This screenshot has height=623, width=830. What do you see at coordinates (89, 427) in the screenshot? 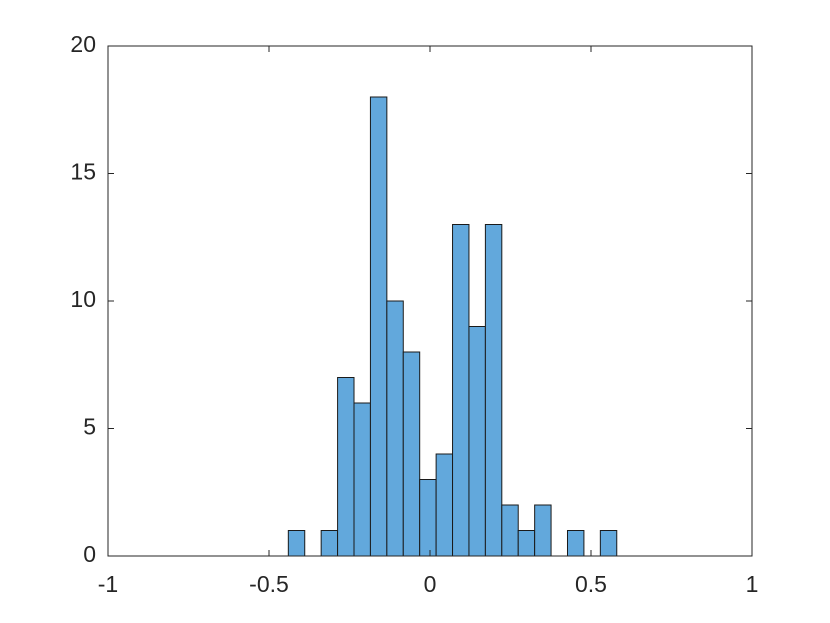
I see `y-tick-label: 5` at bounding box center [89, 427].